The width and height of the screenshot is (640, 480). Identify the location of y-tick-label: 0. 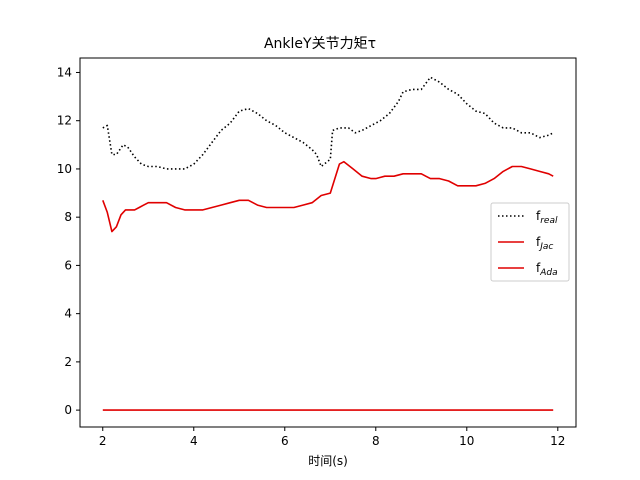
(68, 410).